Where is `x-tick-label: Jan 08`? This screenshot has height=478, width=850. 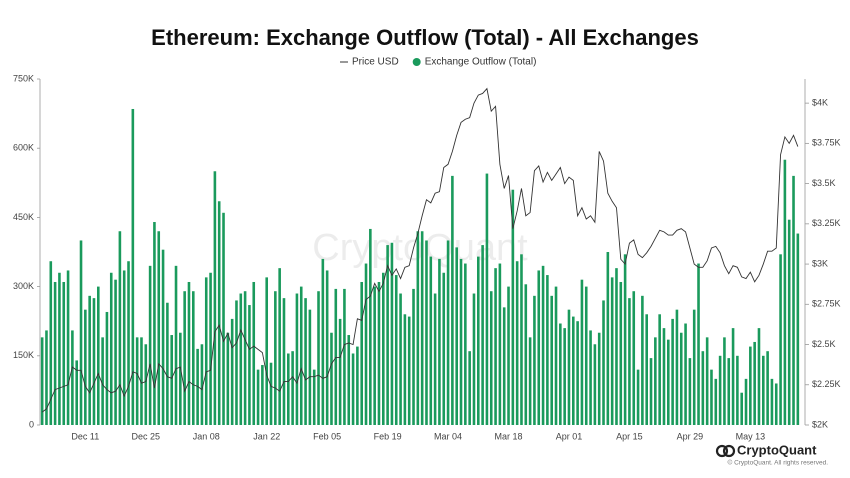
x-tick-label: Jan 08 is located at coordinates (206, 436).